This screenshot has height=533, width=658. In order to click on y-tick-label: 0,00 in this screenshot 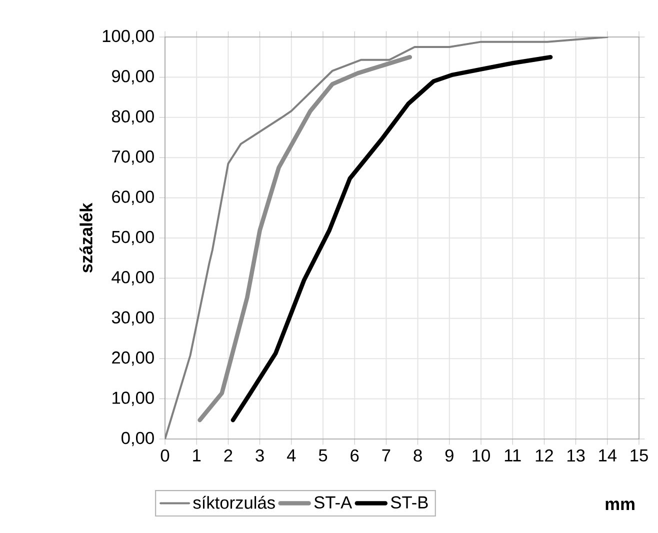, I will do `click(138, 439)`.